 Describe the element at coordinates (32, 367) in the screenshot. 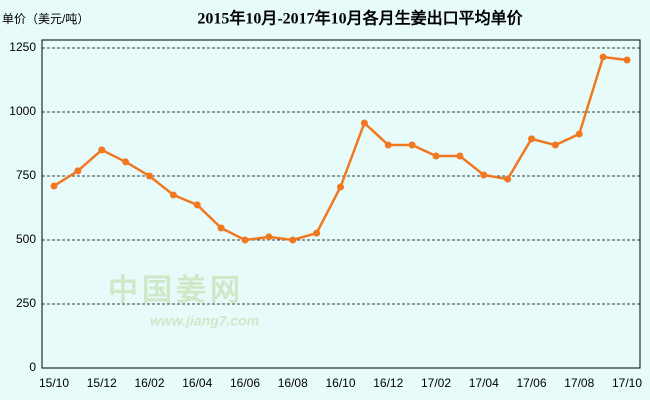

I see `y-tick-label: 0` at that location.